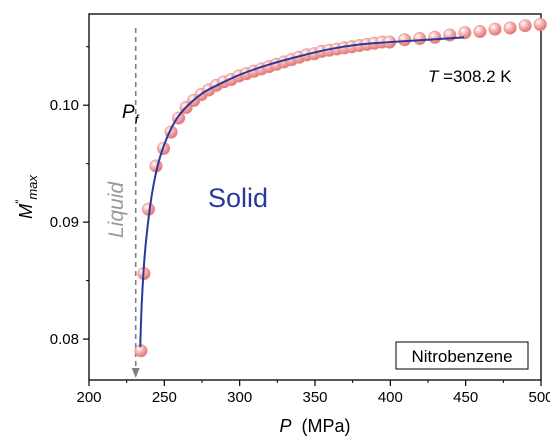 This screenshot has width=550, height=443. Describe the element at coordinates (32, 187) in the screenshot. I see `y-axis-subscript: max` at that location.